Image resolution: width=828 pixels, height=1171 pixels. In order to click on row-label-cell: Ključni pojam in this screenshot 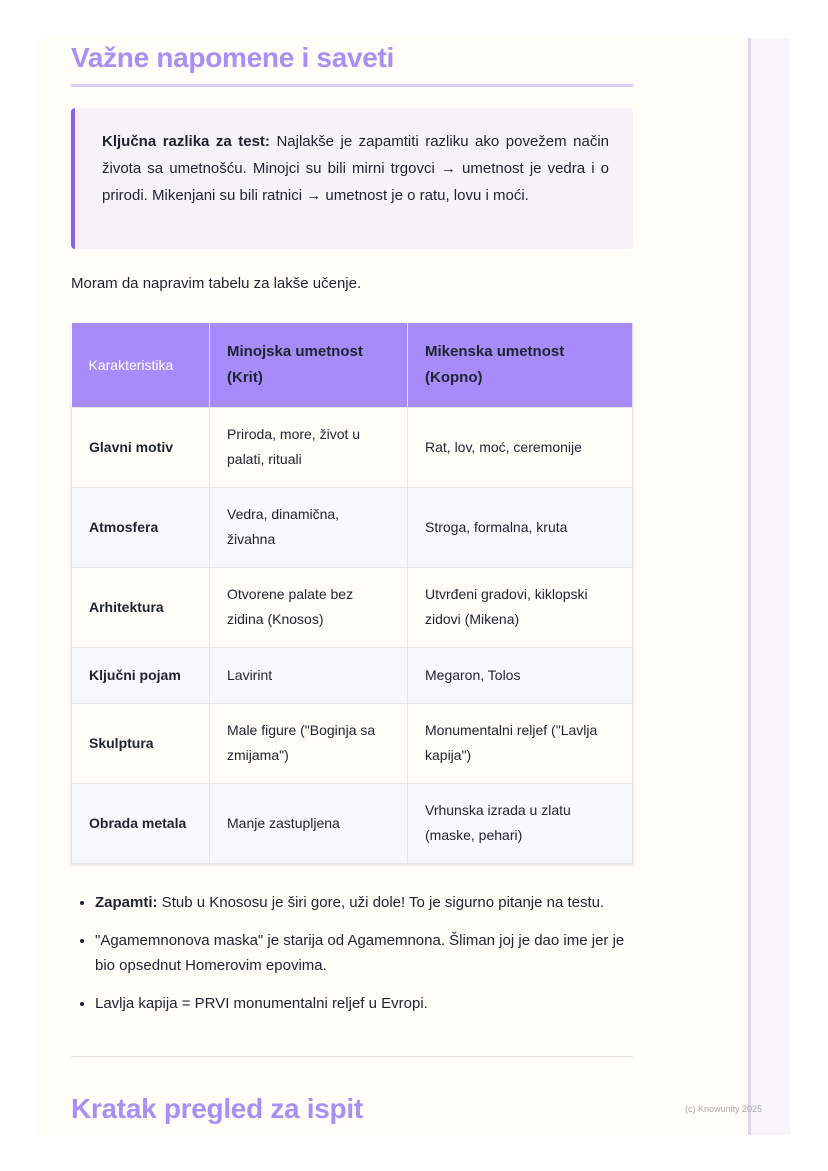, I will do `click(140, 675)`.